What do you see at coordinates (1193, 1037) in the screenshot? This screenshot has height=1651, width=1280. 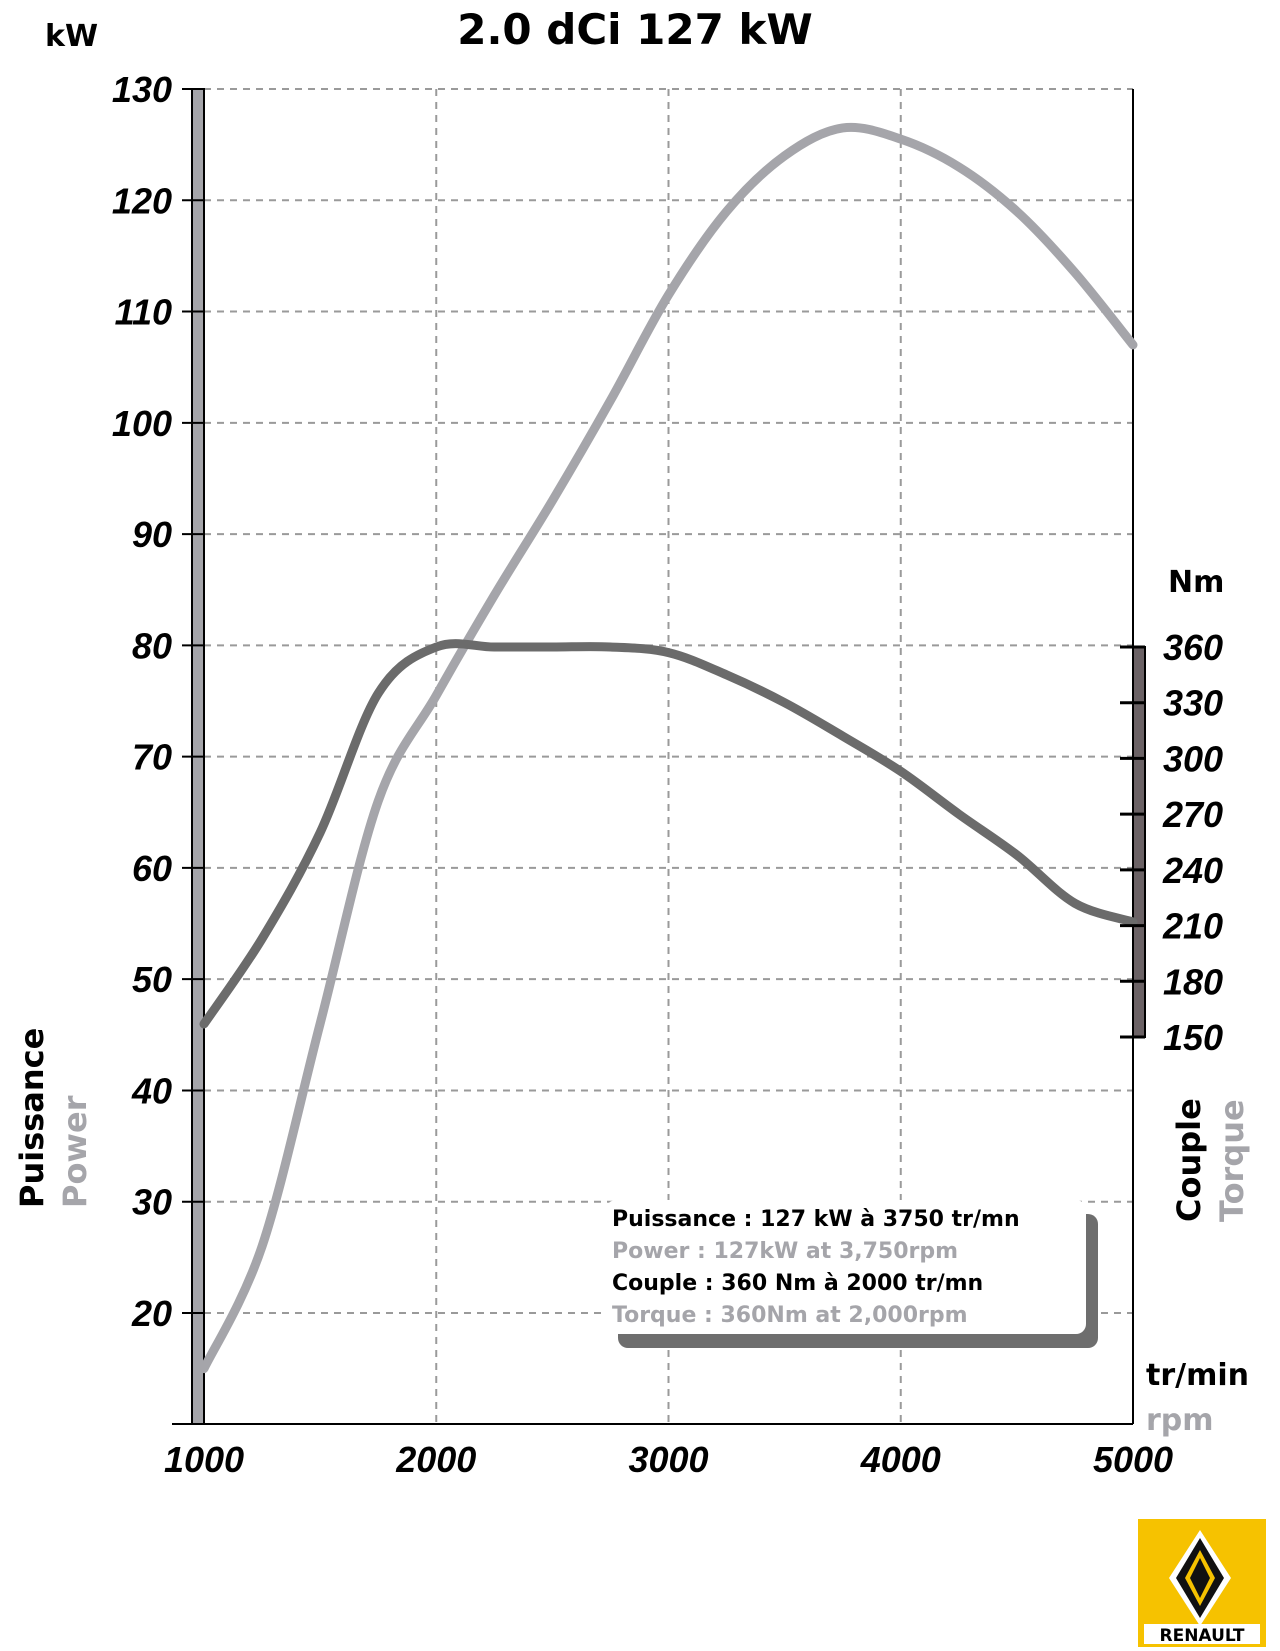 I see `right-tick-label-150: 150` at bounding box center [1193, 1037].